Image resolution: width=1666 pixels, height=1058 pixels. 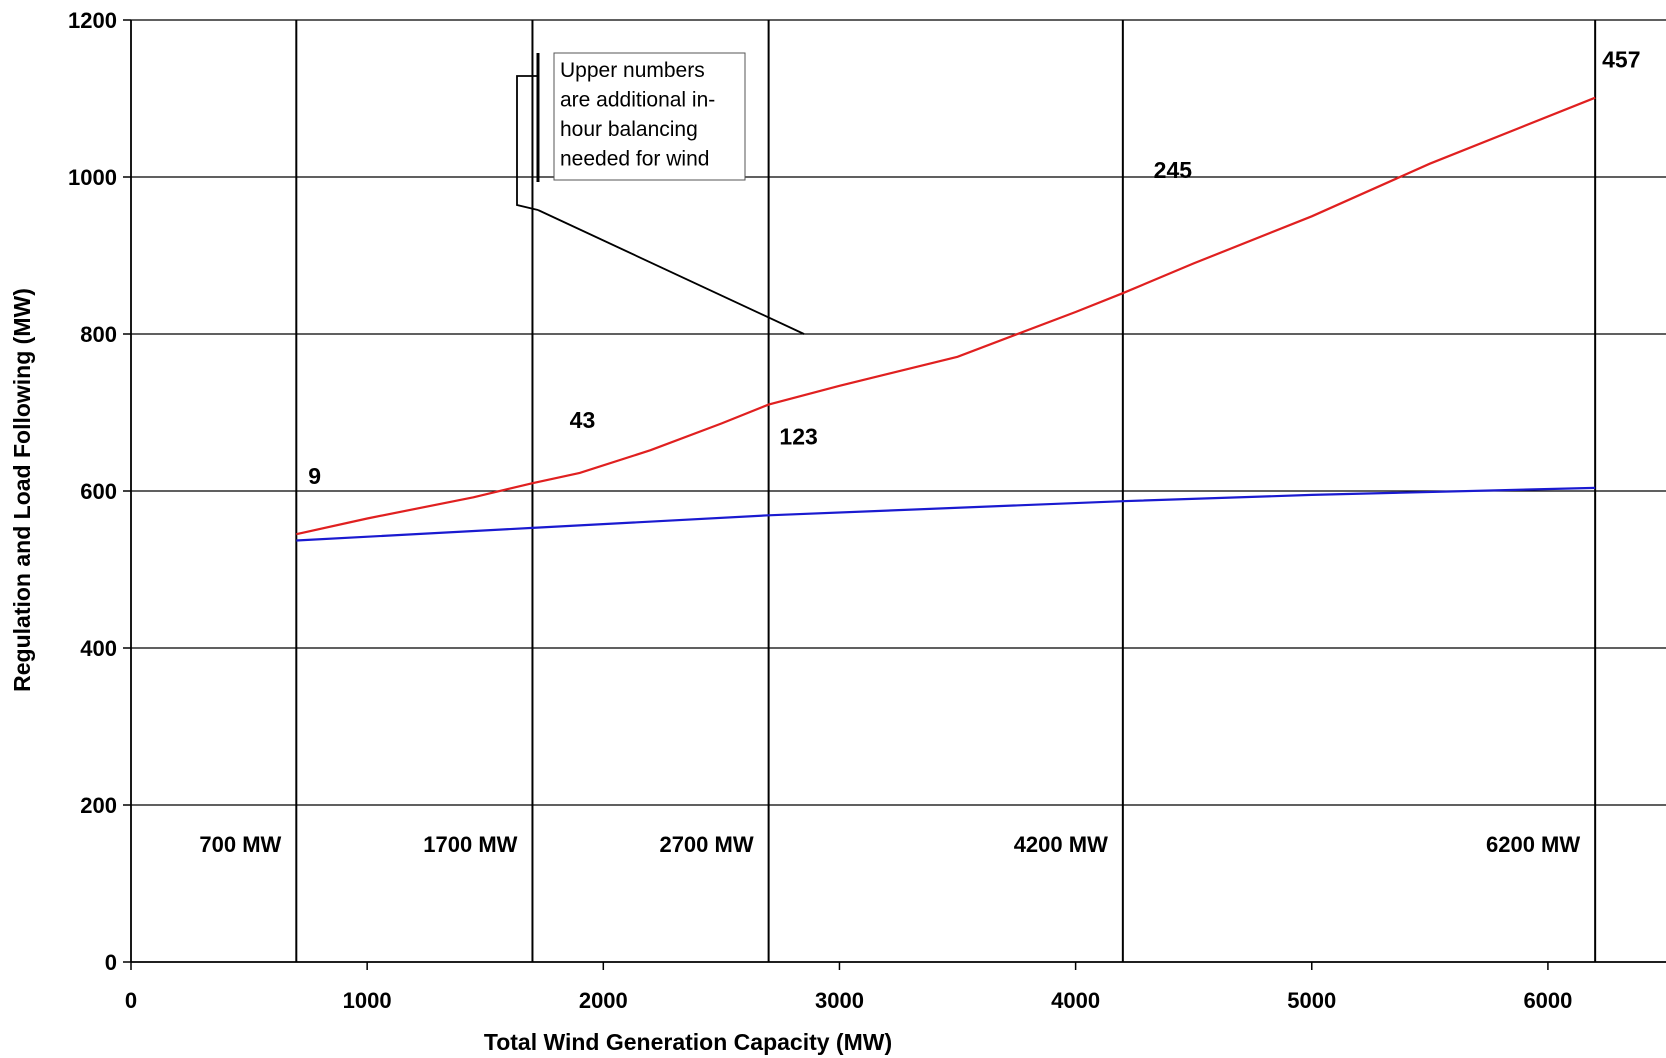 I want to click on x-axis-title: Total Wind Generation Capacity (MW), so click(x=688, y=1042).